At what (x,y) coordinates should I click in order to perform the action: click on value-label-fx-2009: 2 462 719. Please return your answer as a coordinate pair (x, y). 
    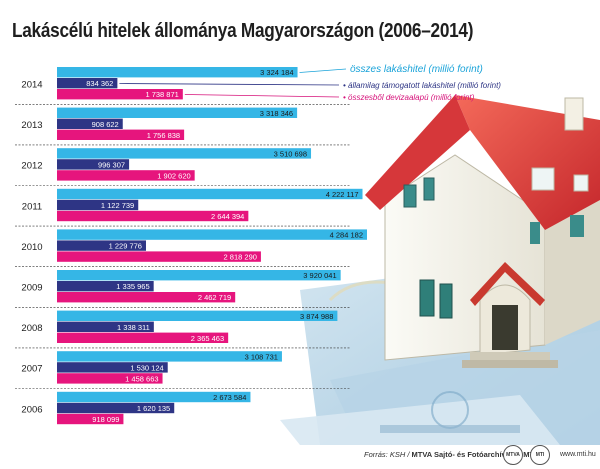
    Looking at the image, I should click on (214, 297).